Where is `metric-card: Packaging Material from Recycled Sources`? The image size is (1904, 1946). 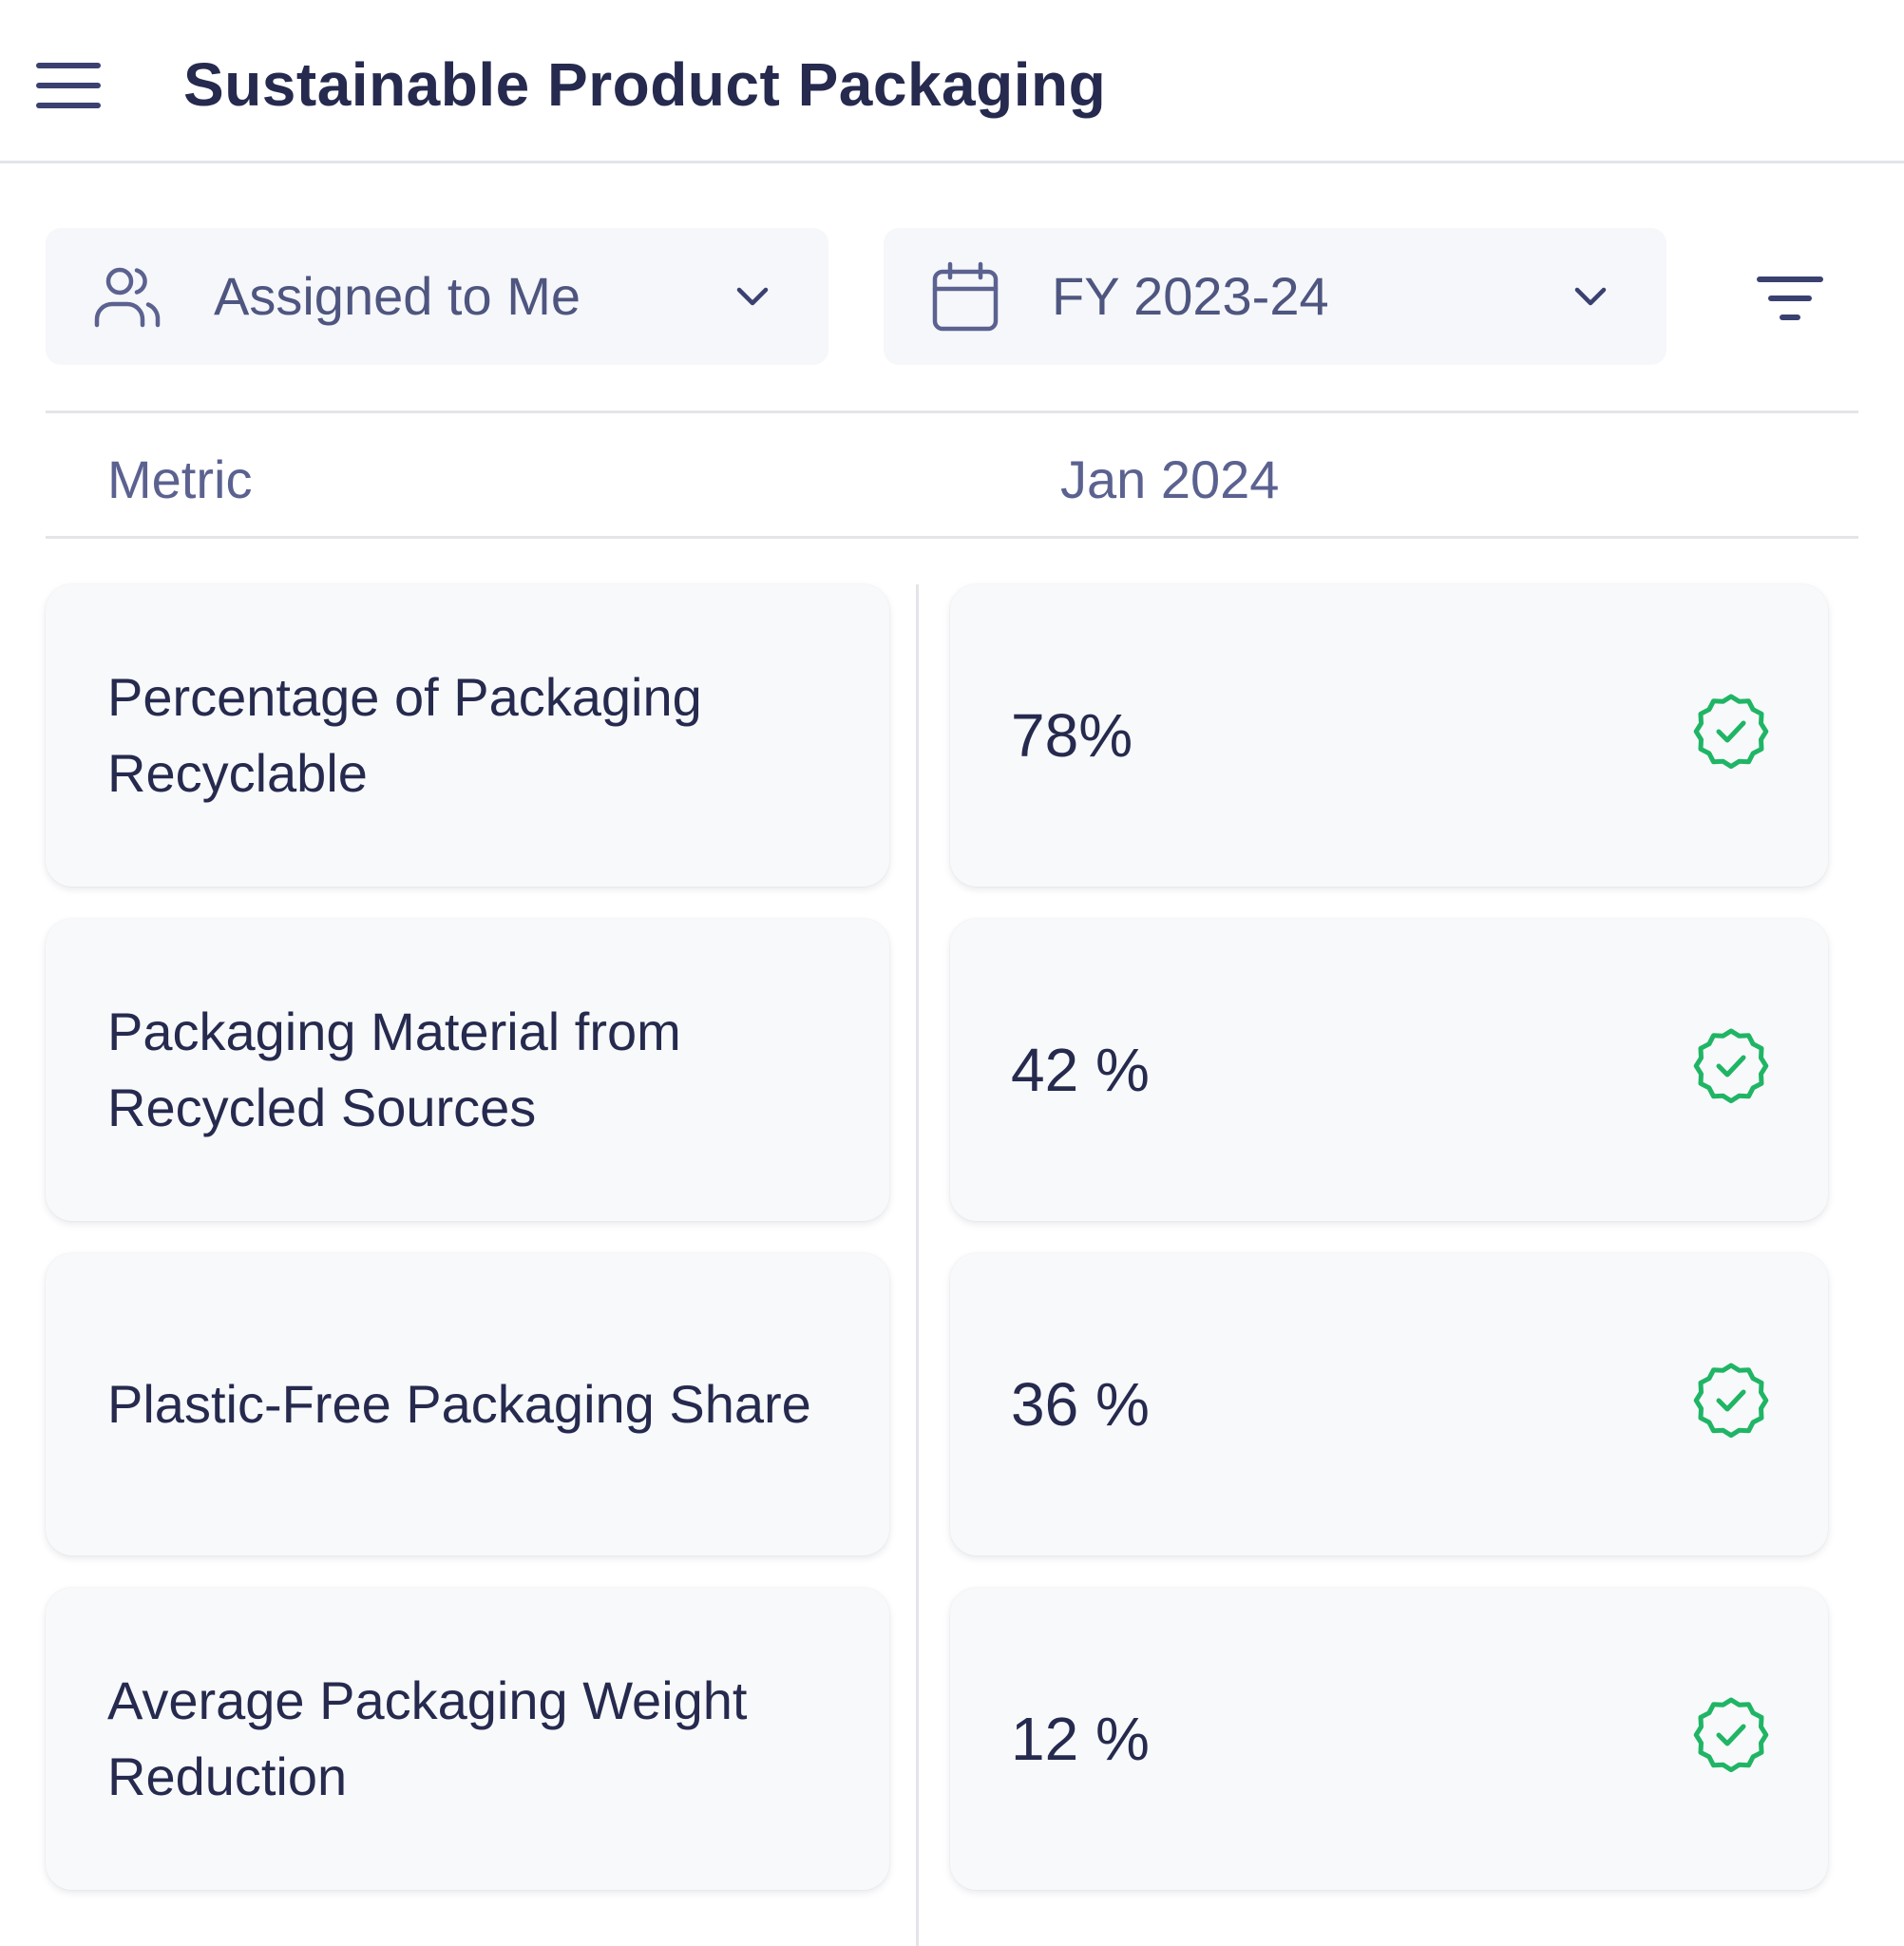 metric-card: Packaging Material from Recycled Sources is located at coordinates (467, 1070).